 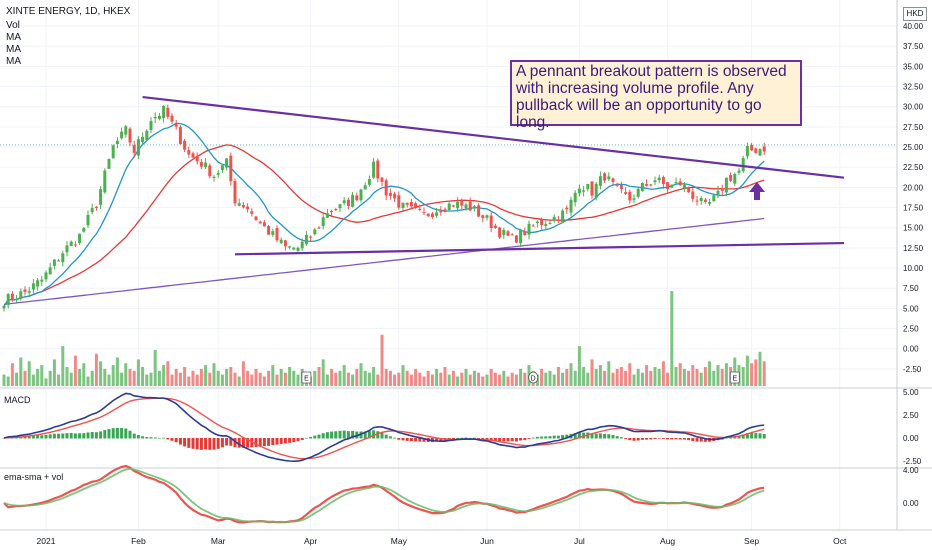 I want to click on ma-legend-1: MA, so click(x=13, y=37).